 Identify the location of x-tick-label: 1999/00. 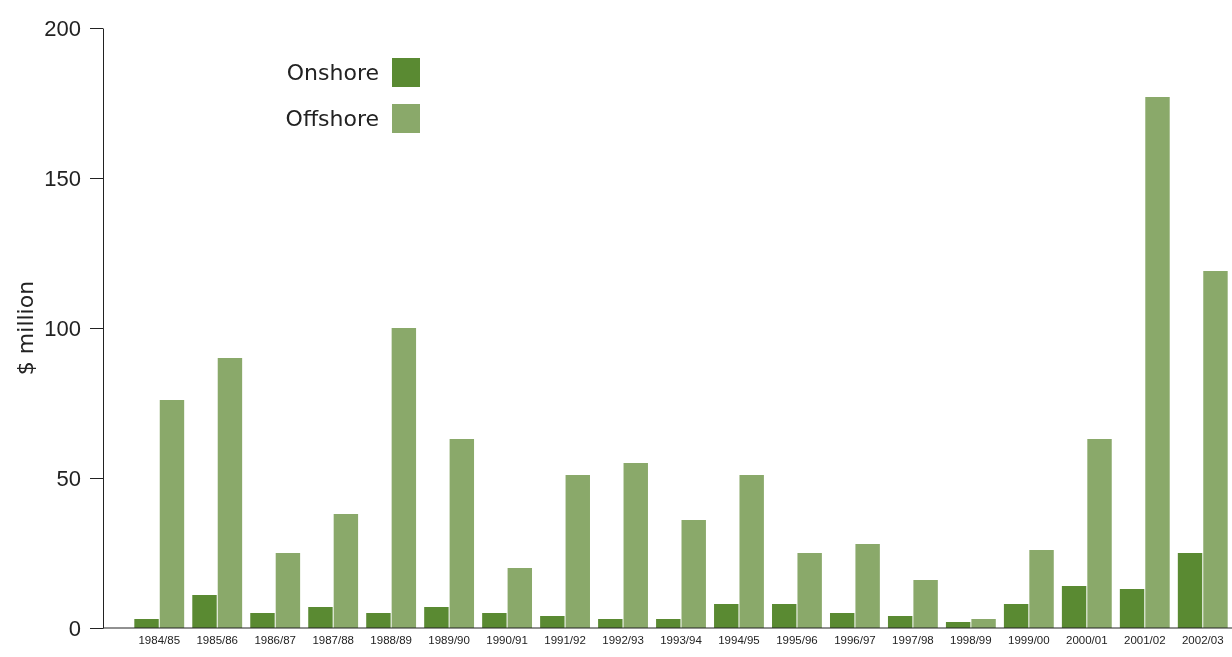
(1029, 639).